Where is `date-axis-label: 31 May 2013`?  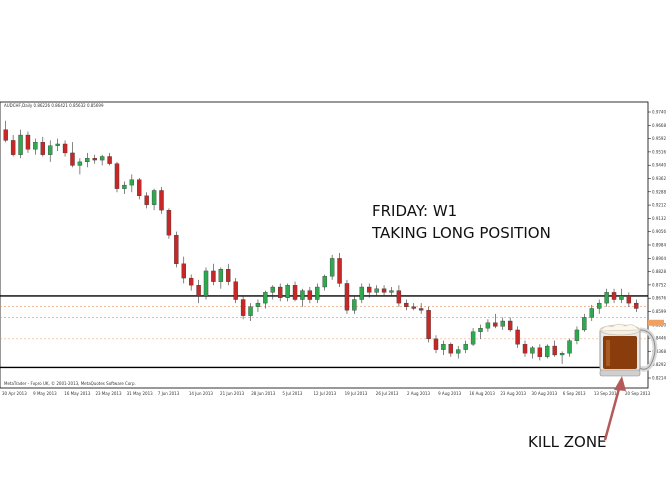 date-axis-label: 31 May 2013 is located at coordinates (140, 393).